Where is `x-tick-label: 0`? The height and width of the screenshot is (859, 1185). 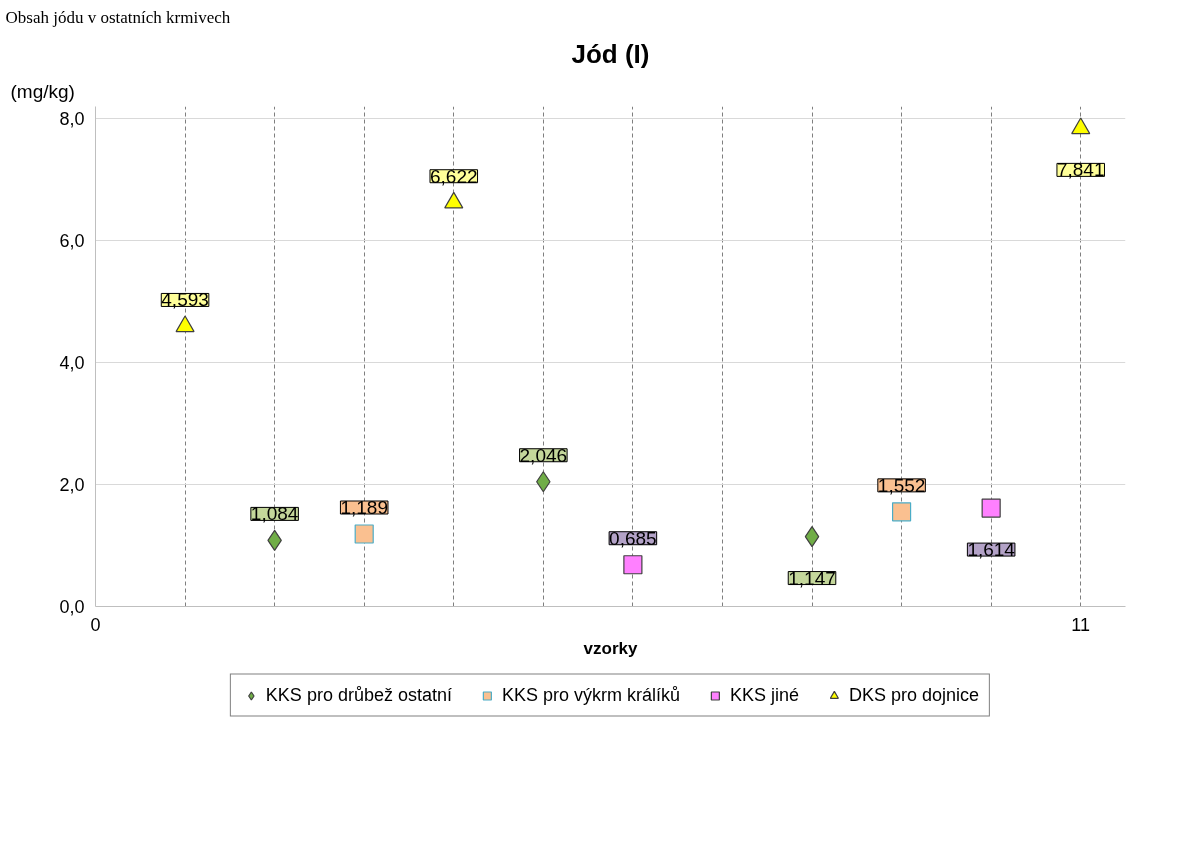
x-tick-label: 0 is located at coordinates (95, 624).